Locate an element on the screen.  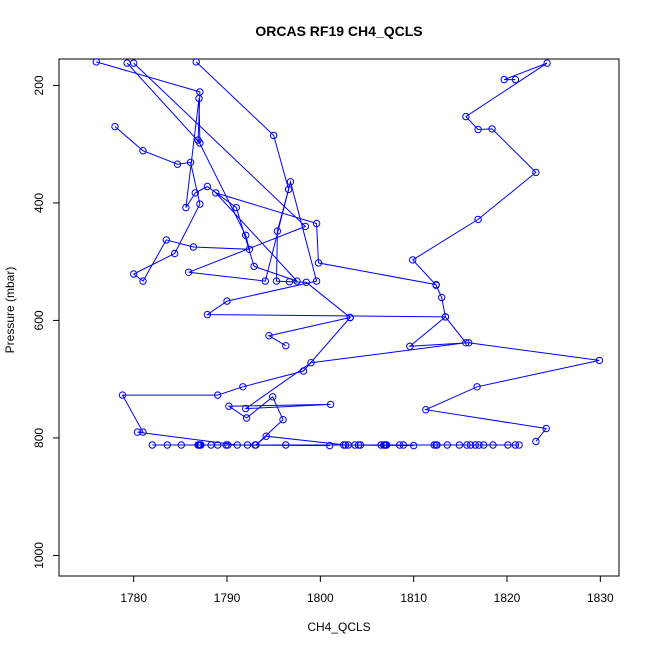
data-series is located at coordinates (309, 331).